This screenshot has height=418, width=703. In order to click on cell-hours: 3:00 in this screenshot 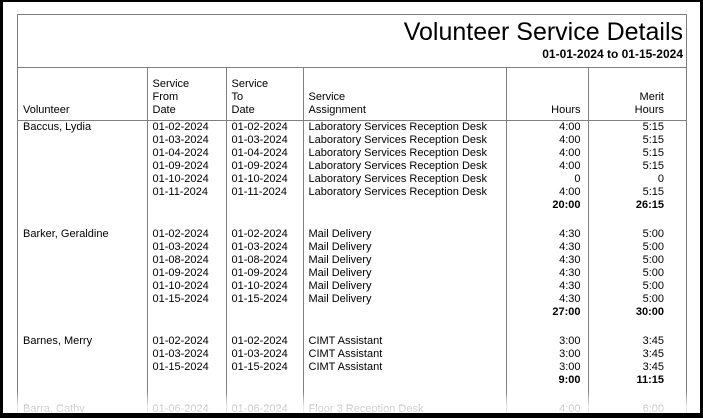, I will do `click(546, 367)`.